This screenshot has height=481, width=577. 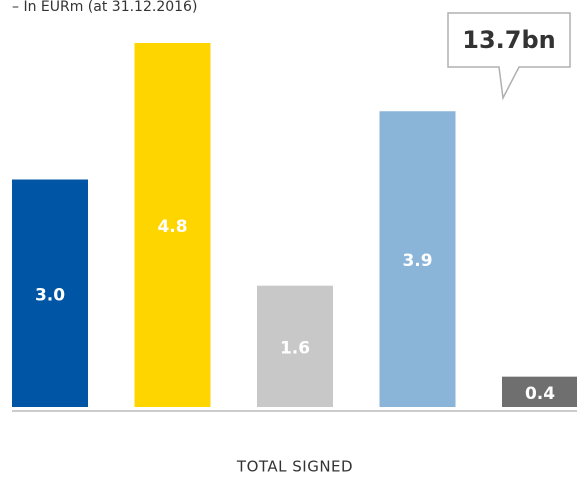 I want to click on value-label: 3.9, so click(x=417, y=261).